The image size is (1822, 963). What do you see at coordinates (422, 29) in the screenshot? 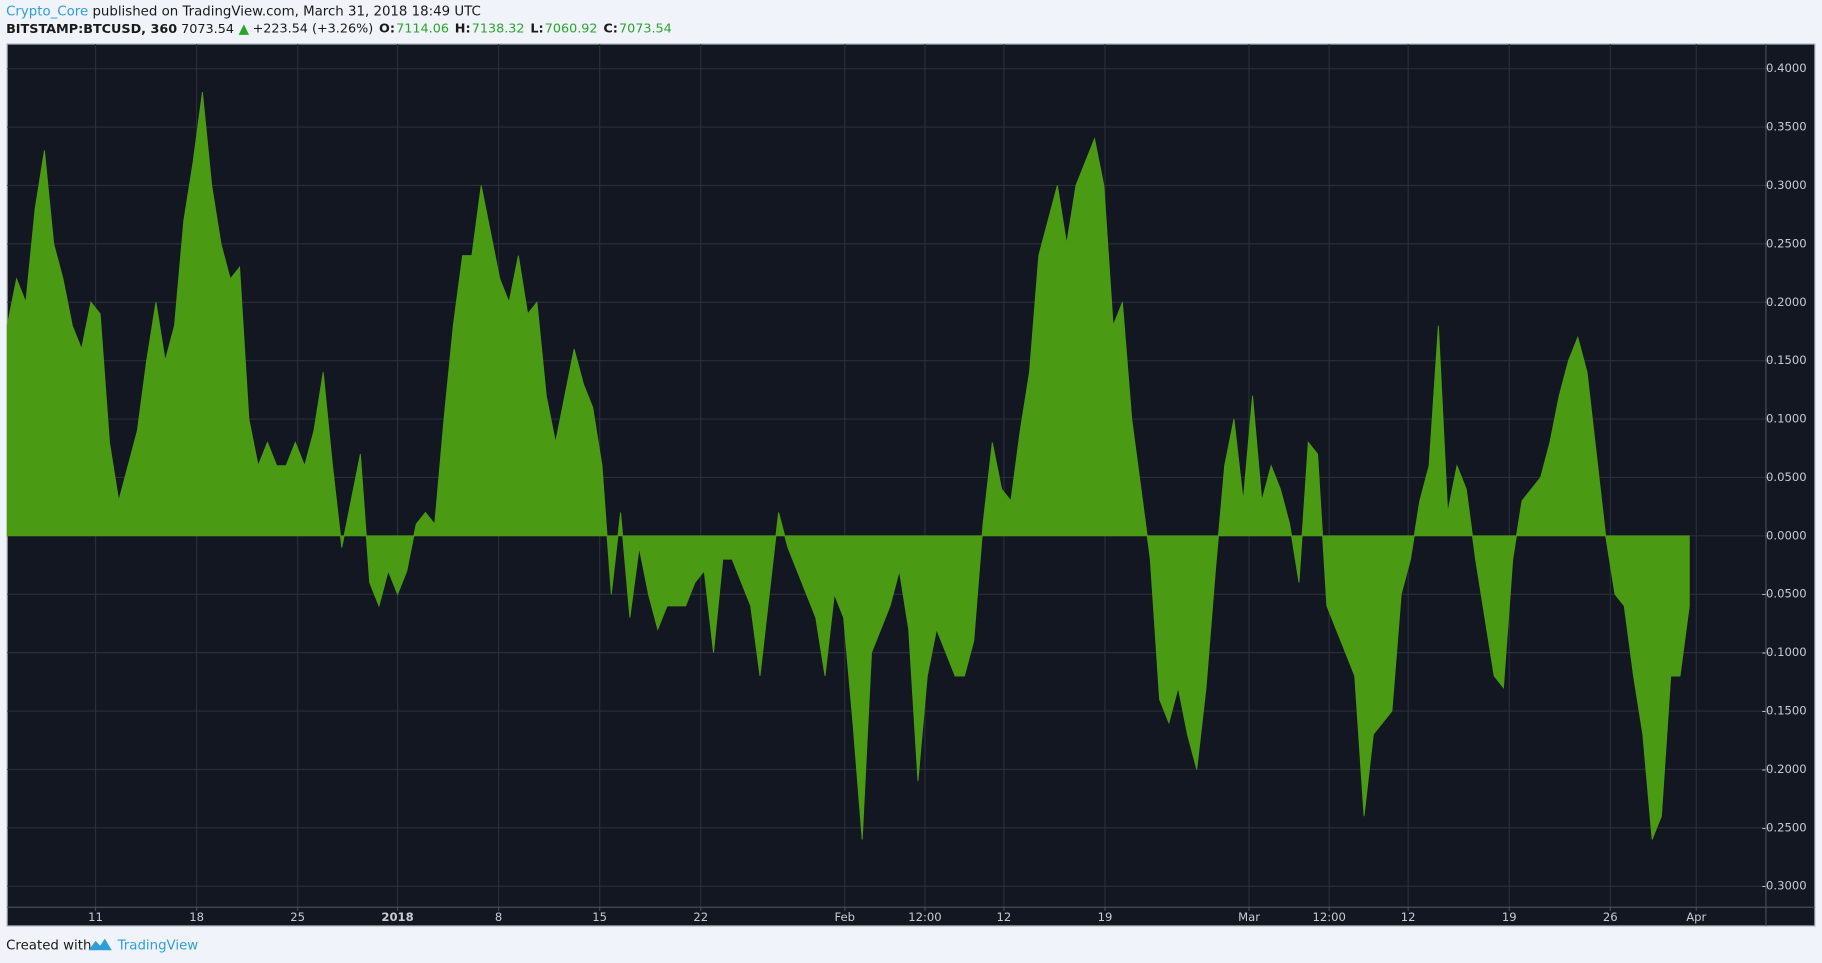
I see `ohlc-value: 7114.06` at bounding box center [422, 29].